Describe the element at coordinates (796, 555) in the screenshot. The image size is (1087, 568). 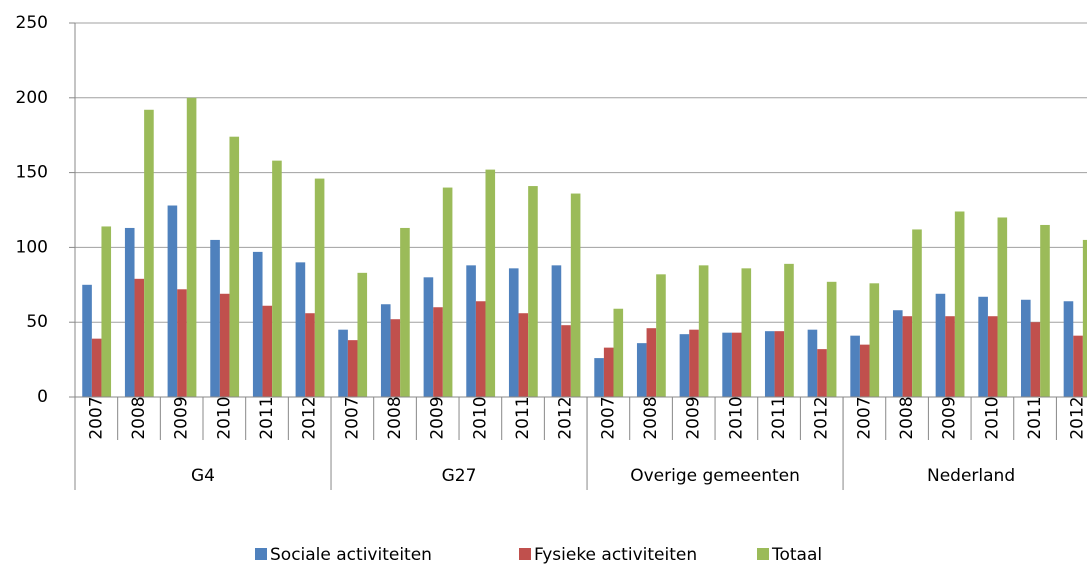
I see `legend-label: Totaal` at that location.